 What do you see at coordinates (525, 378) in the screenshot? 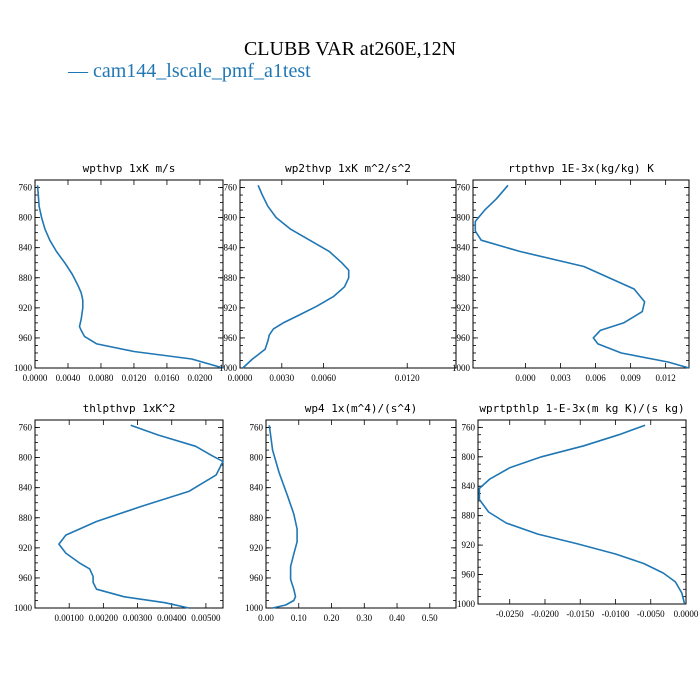
I see `x-tick-label: 0.000` at bounding box center [525, 378].